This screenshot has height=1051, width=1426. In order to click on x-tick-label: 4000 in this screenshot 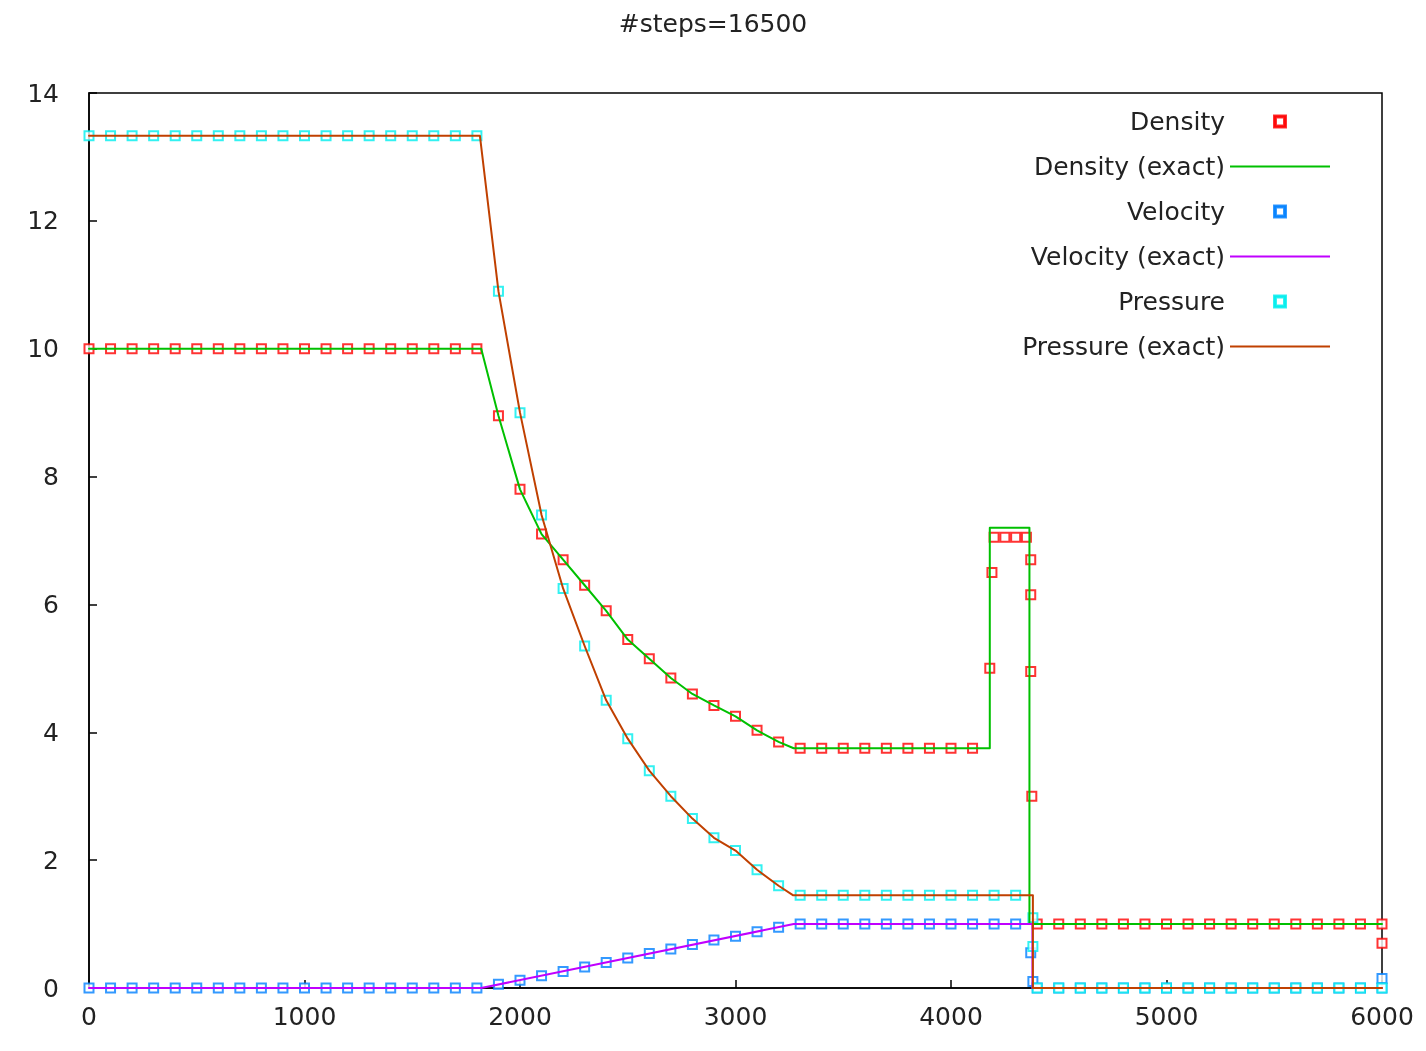, I will do `click(951, 1016)`.